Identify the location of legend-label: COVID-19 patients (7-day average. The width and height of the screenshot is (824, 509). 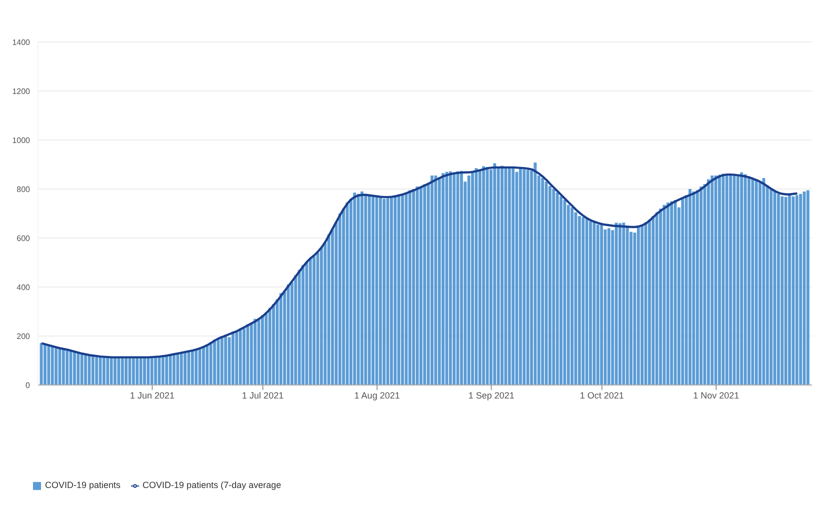
(212, 485).